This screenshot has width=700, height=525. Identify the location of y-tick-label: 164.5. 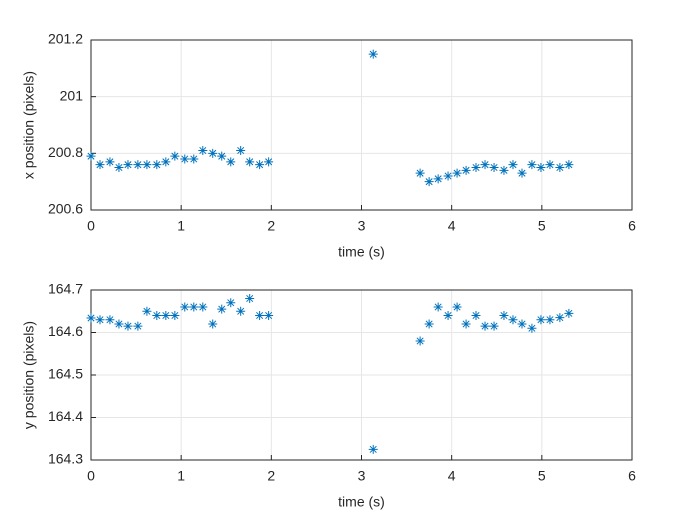
(65, 374).